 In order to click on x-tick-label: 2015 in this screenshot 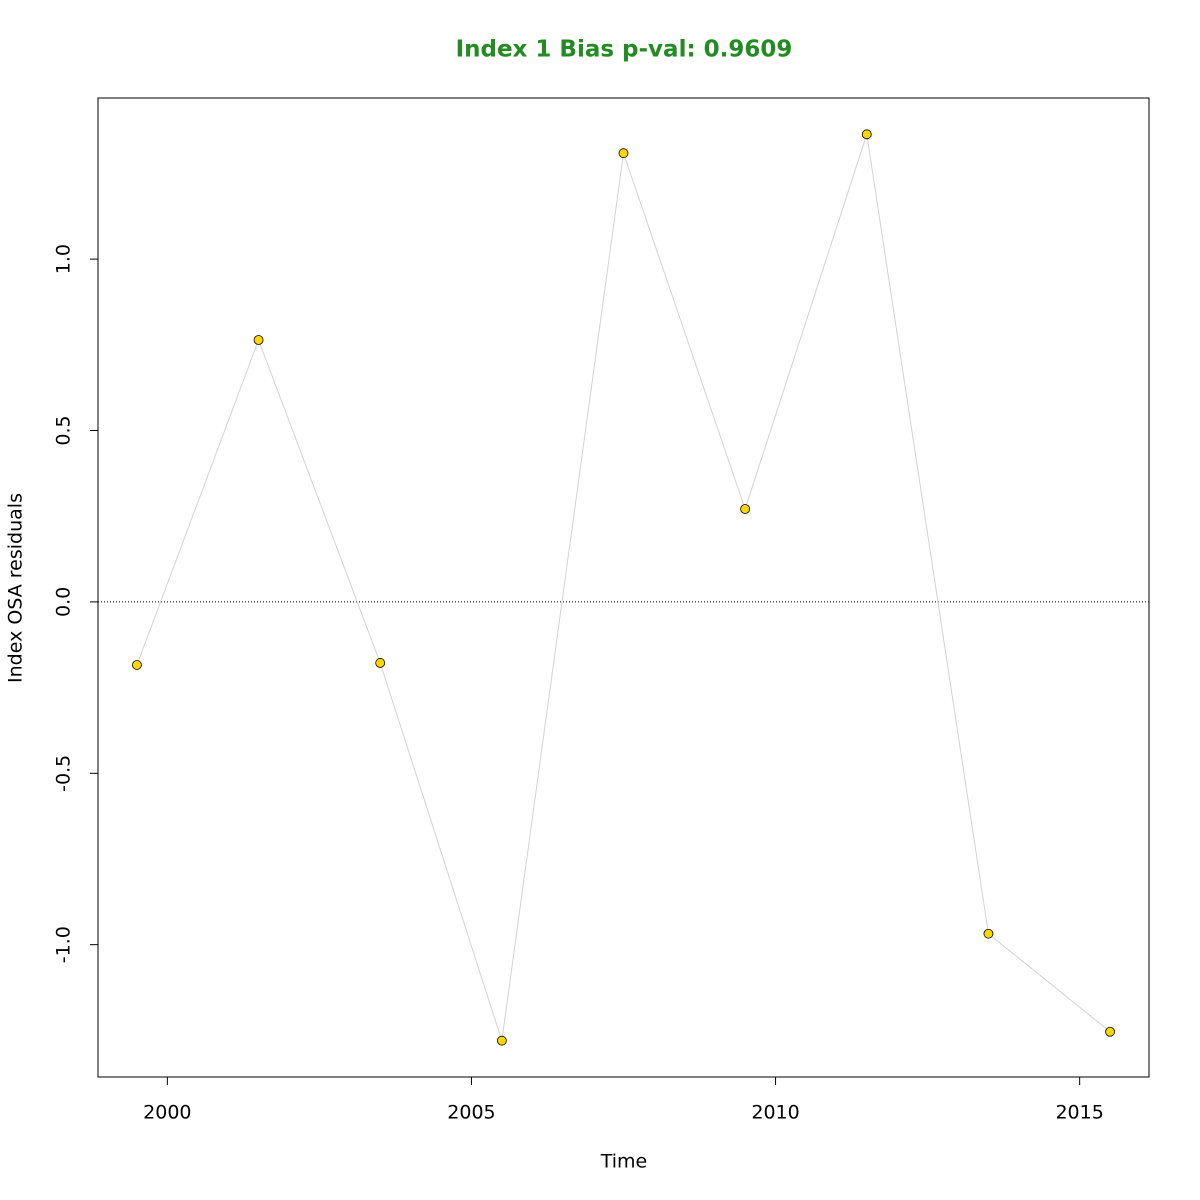, I will do `click(1079, 1113)`.